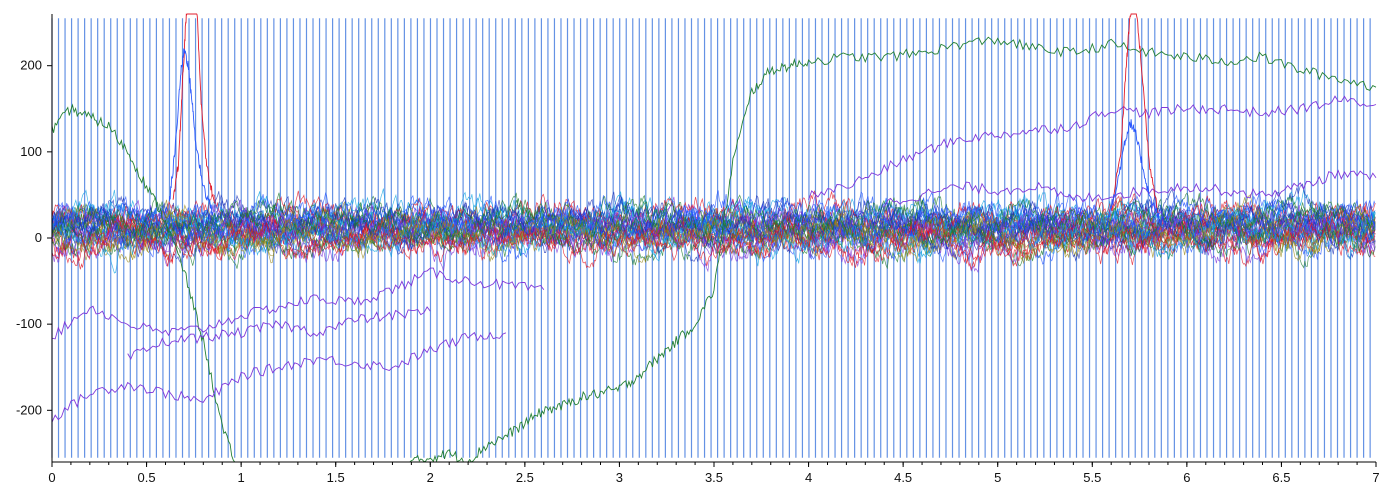 Image resolution: width=1400 pixels, height=500 pixels. What do you see at coordinates (147, 477) in the screenshot?
I see `x-tick-label: 0.5` at bounding box center [147, 477].